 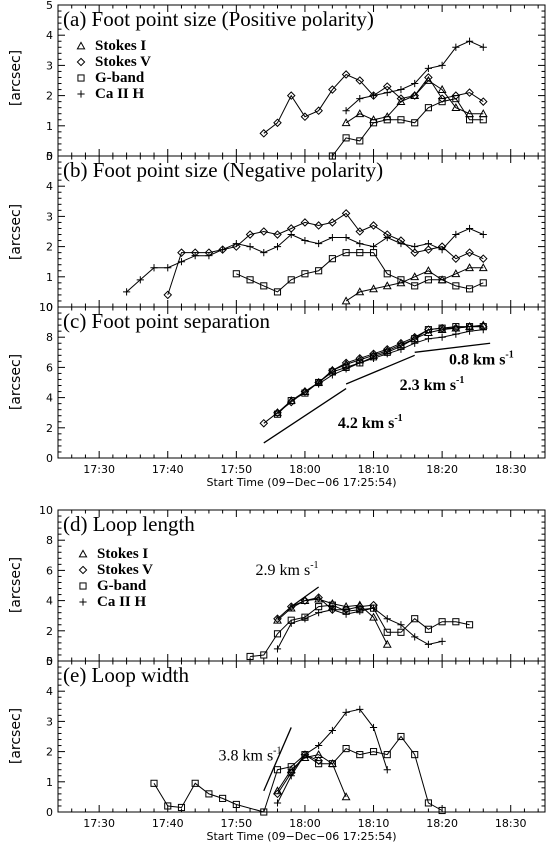 I want to click on panel-title: (b) Foot point size (Negative polarity), so click(x=223, y=170).